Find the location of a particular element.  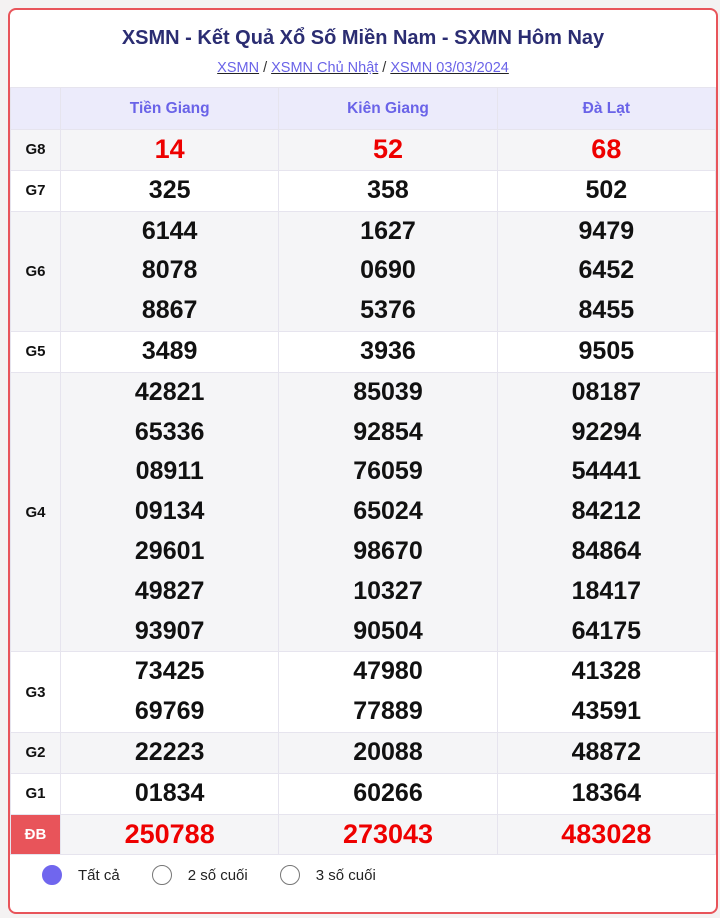

prize-cell: 52 is located at coordinates (388, 150).